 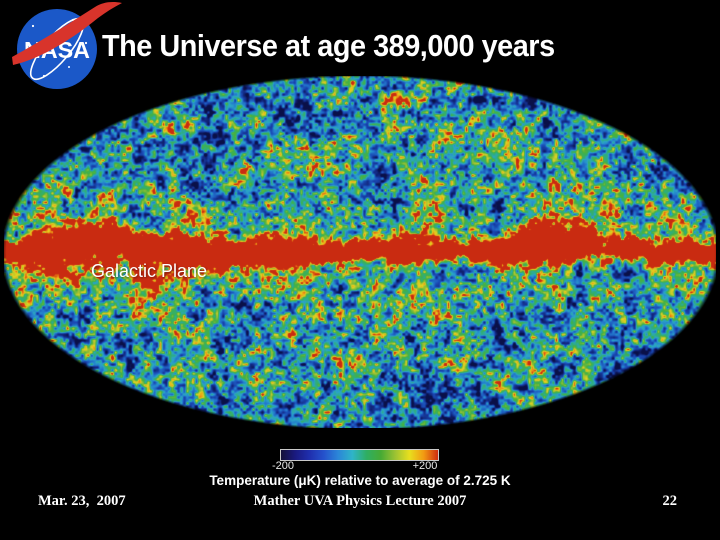 I want to click on nasa-logo: NASA, so click(x=67, y=45).